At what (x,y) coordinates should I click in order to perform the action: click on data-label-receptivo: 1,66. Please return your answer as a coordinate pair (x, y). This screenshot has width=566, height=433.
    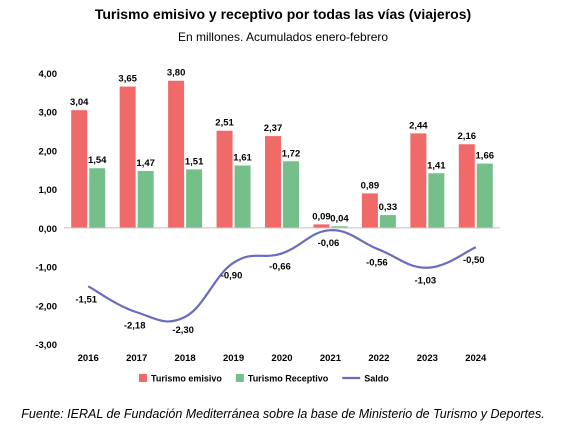
    Looking at the image, I should click on (485, 156).